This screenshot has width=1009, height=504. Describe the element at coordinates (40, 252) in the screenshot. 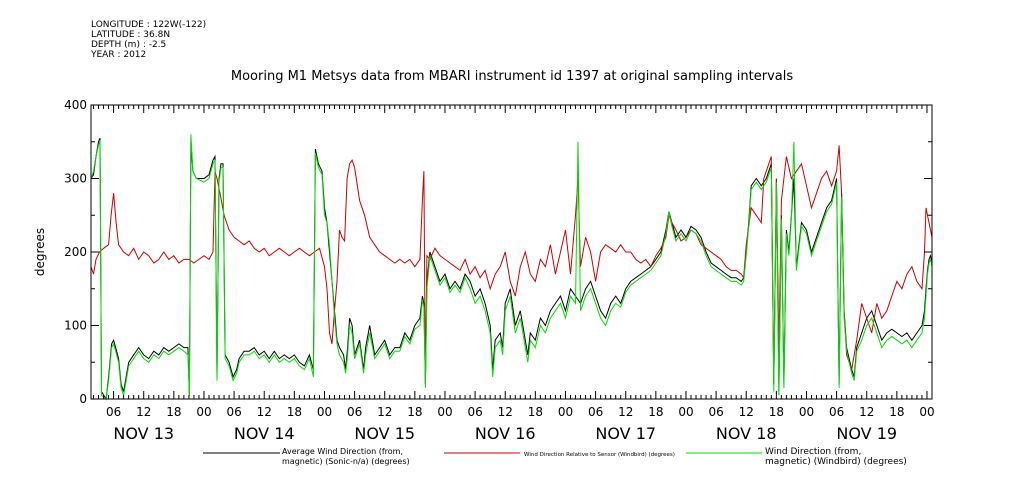

I see `y-axis-label: degrees` at that location.